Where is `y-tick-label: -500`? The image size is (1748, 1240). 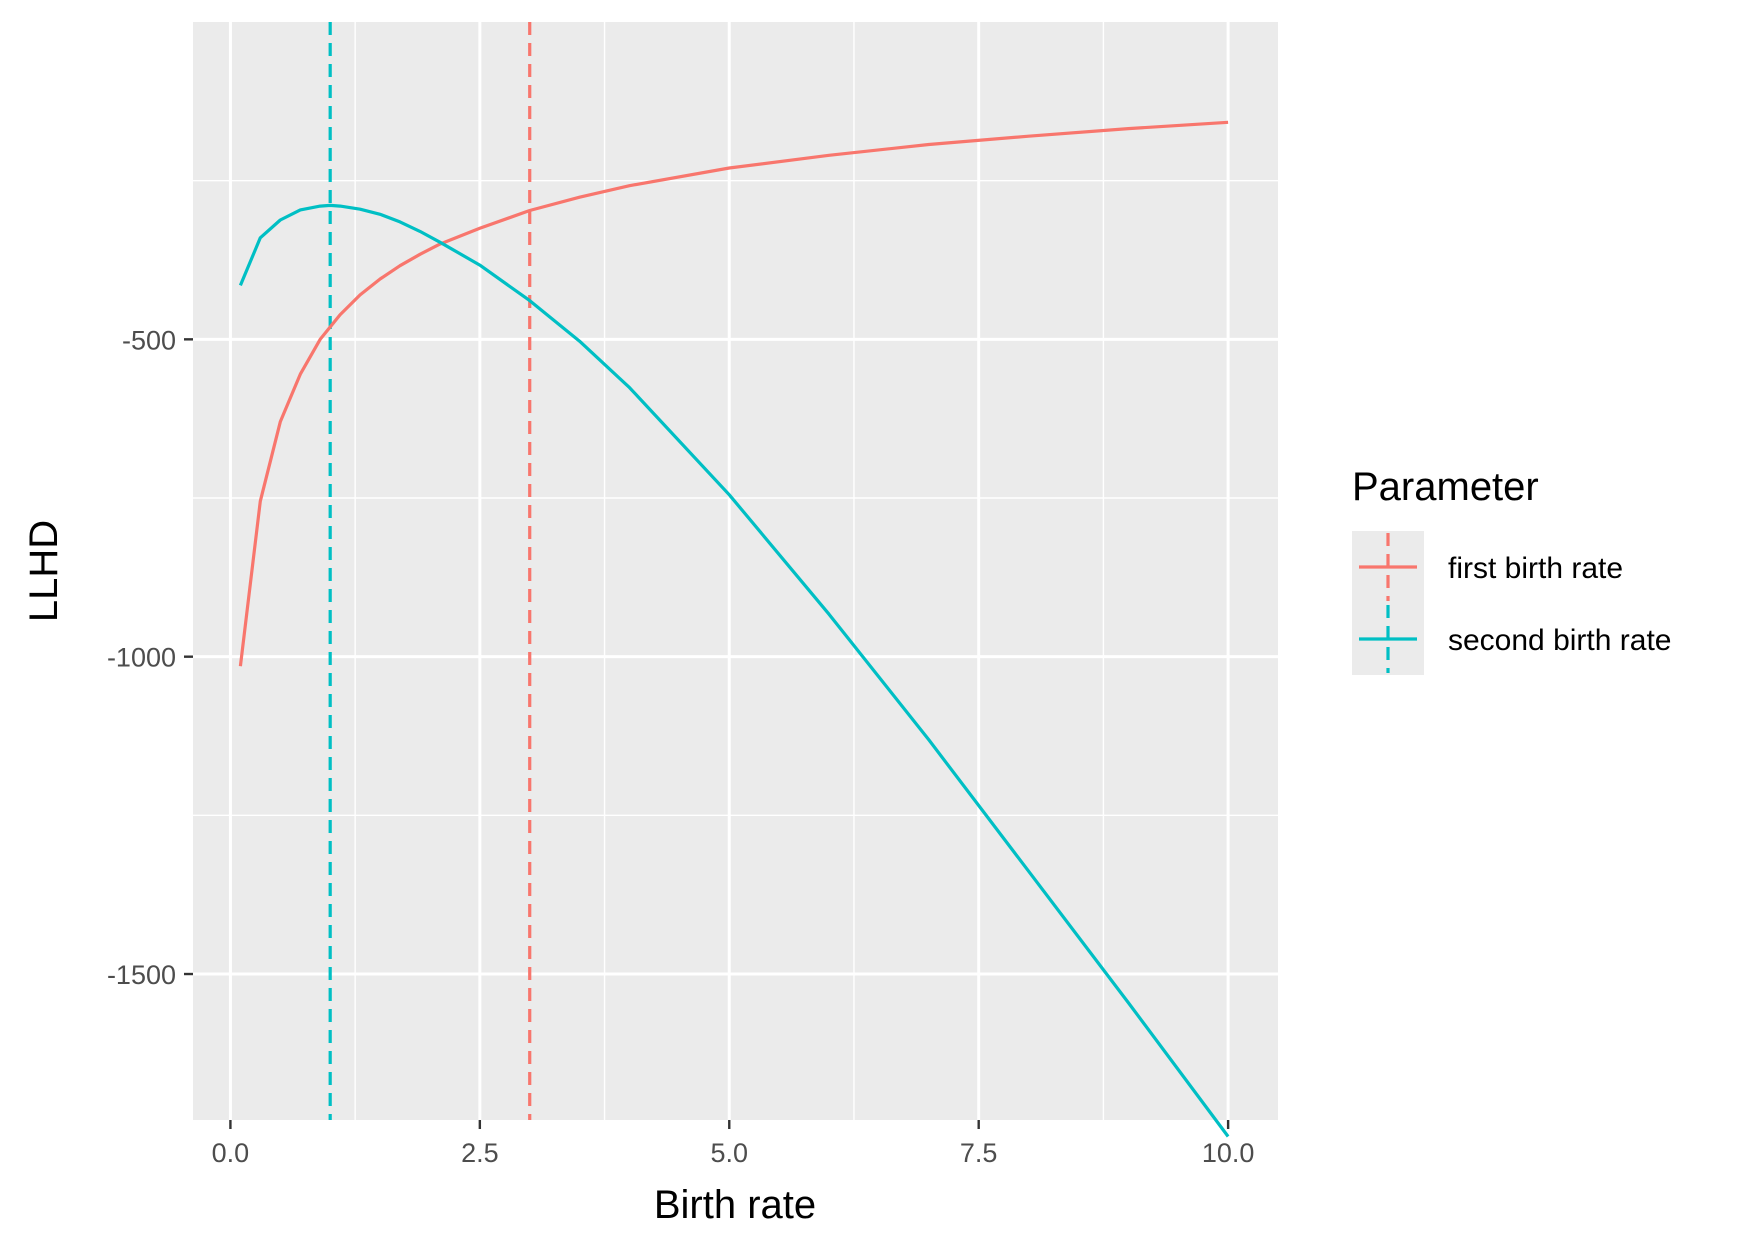 y-tick-label: -500 is located at coordinates (149, 340).